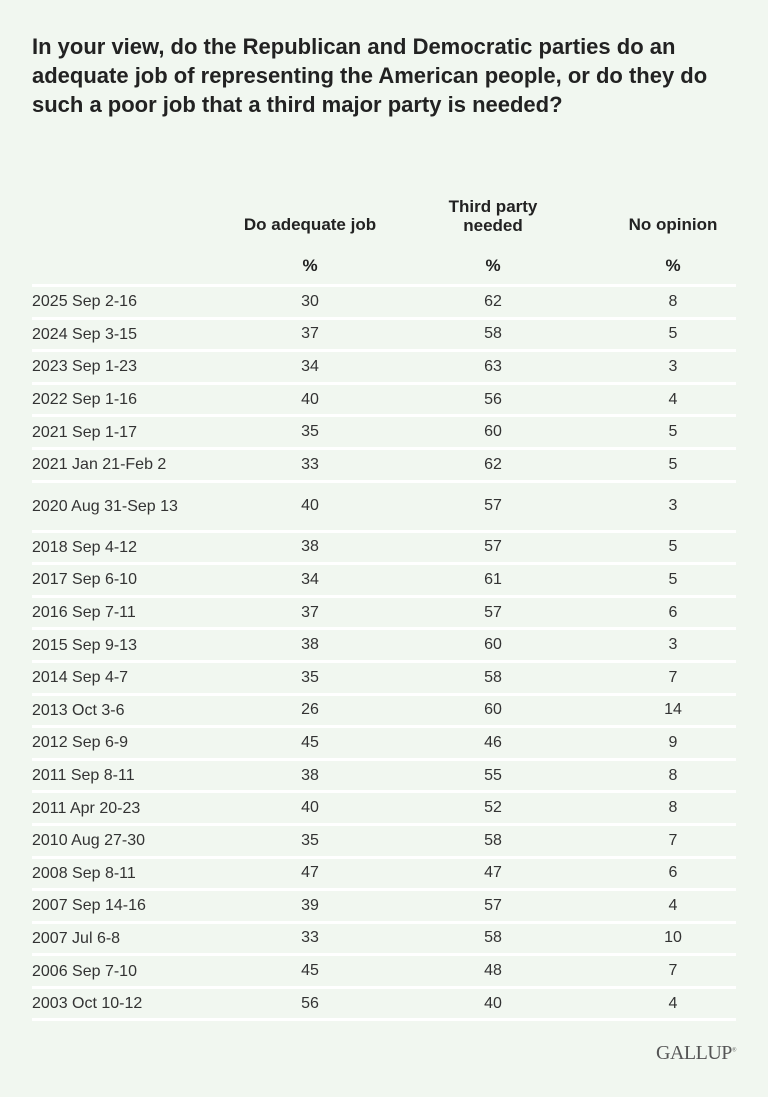 The image size is (768, 1097). What do you see at coordinates (310, 905) in the screenshot?
I see `cell-adequate: 39` at bounding box center [310, 905].